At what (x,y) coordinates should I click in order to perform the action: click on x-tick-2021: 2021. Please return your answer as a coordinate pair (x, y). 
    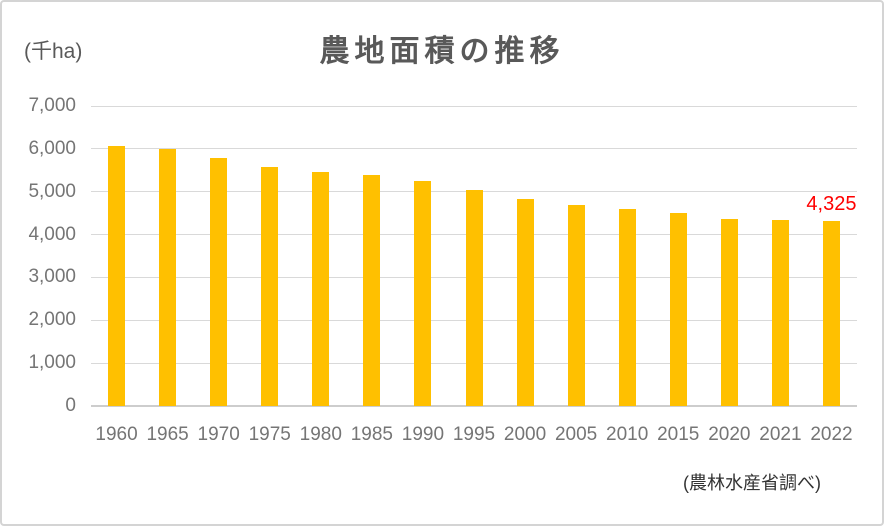
    Looking at the image, I should click on (780, 434).